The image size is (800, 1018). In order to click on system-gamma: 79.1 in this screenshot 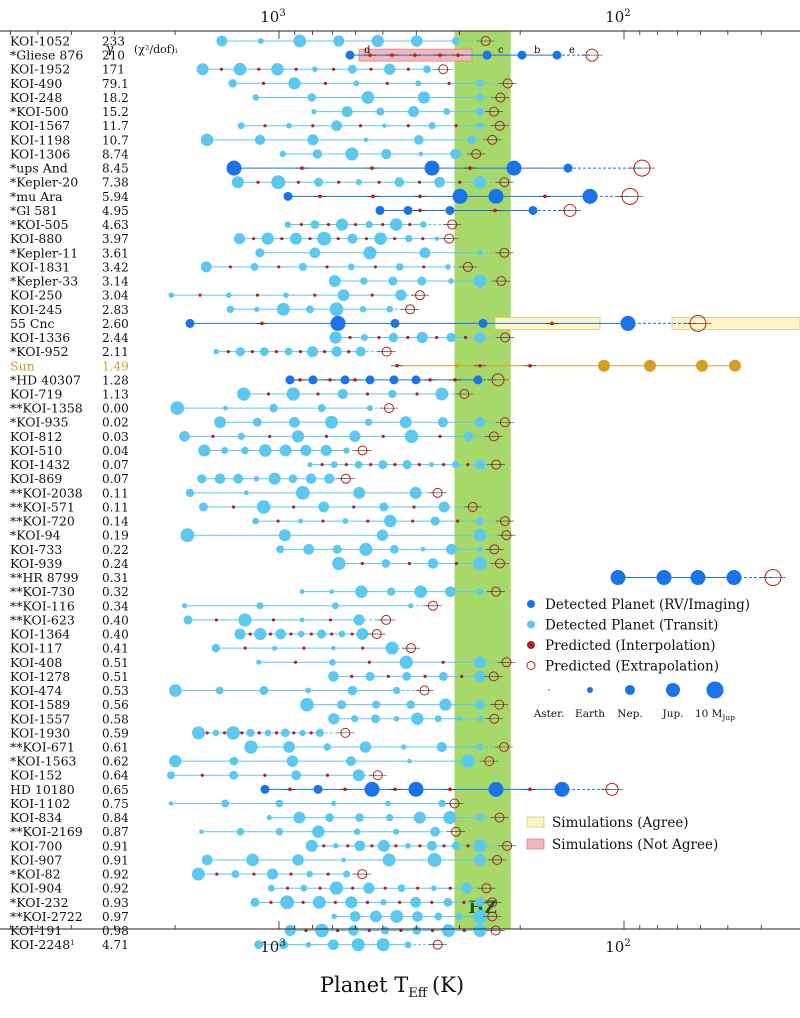, I will do `click(115, 84)`.